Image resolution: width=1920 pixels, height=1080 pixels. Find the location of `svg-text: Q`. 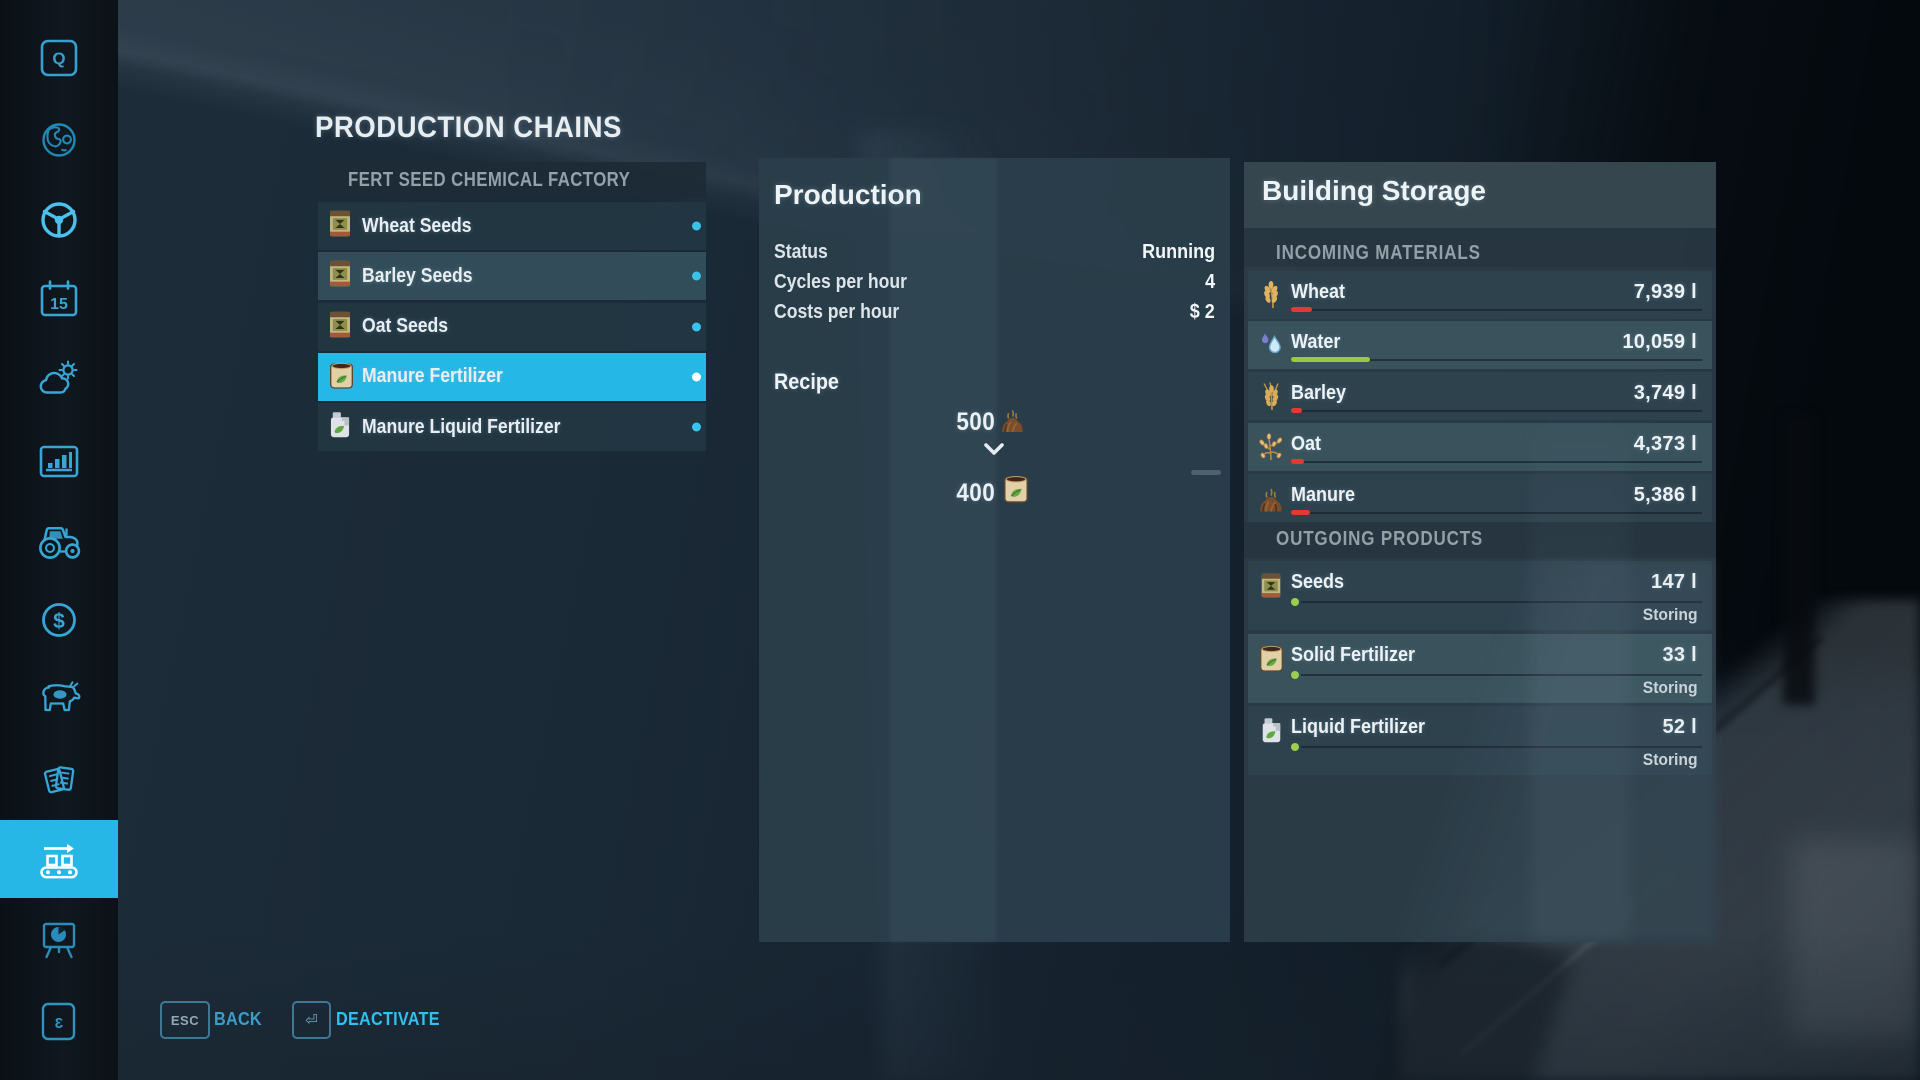

svg-text: Q is located at coordinates (58, 58).